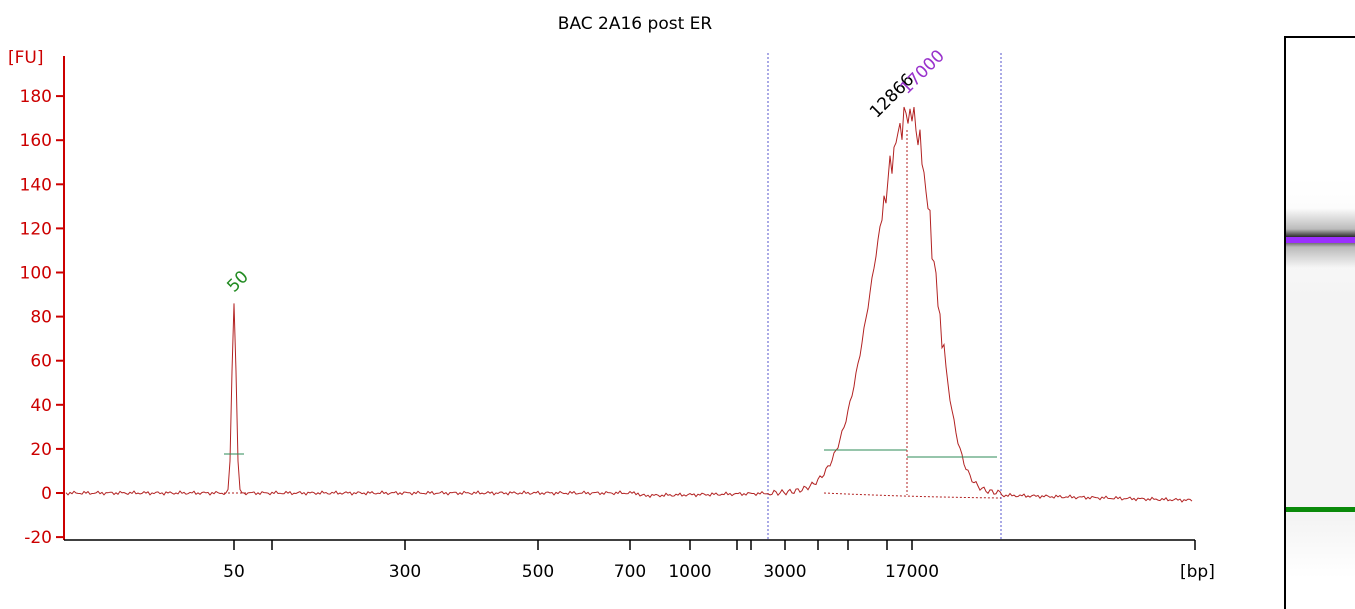 The height and width of the screenshot is (609, 1355). Describe the element at coordinates (41, 362) in the screenshot. I see `y-tick-label: 60` at that location.